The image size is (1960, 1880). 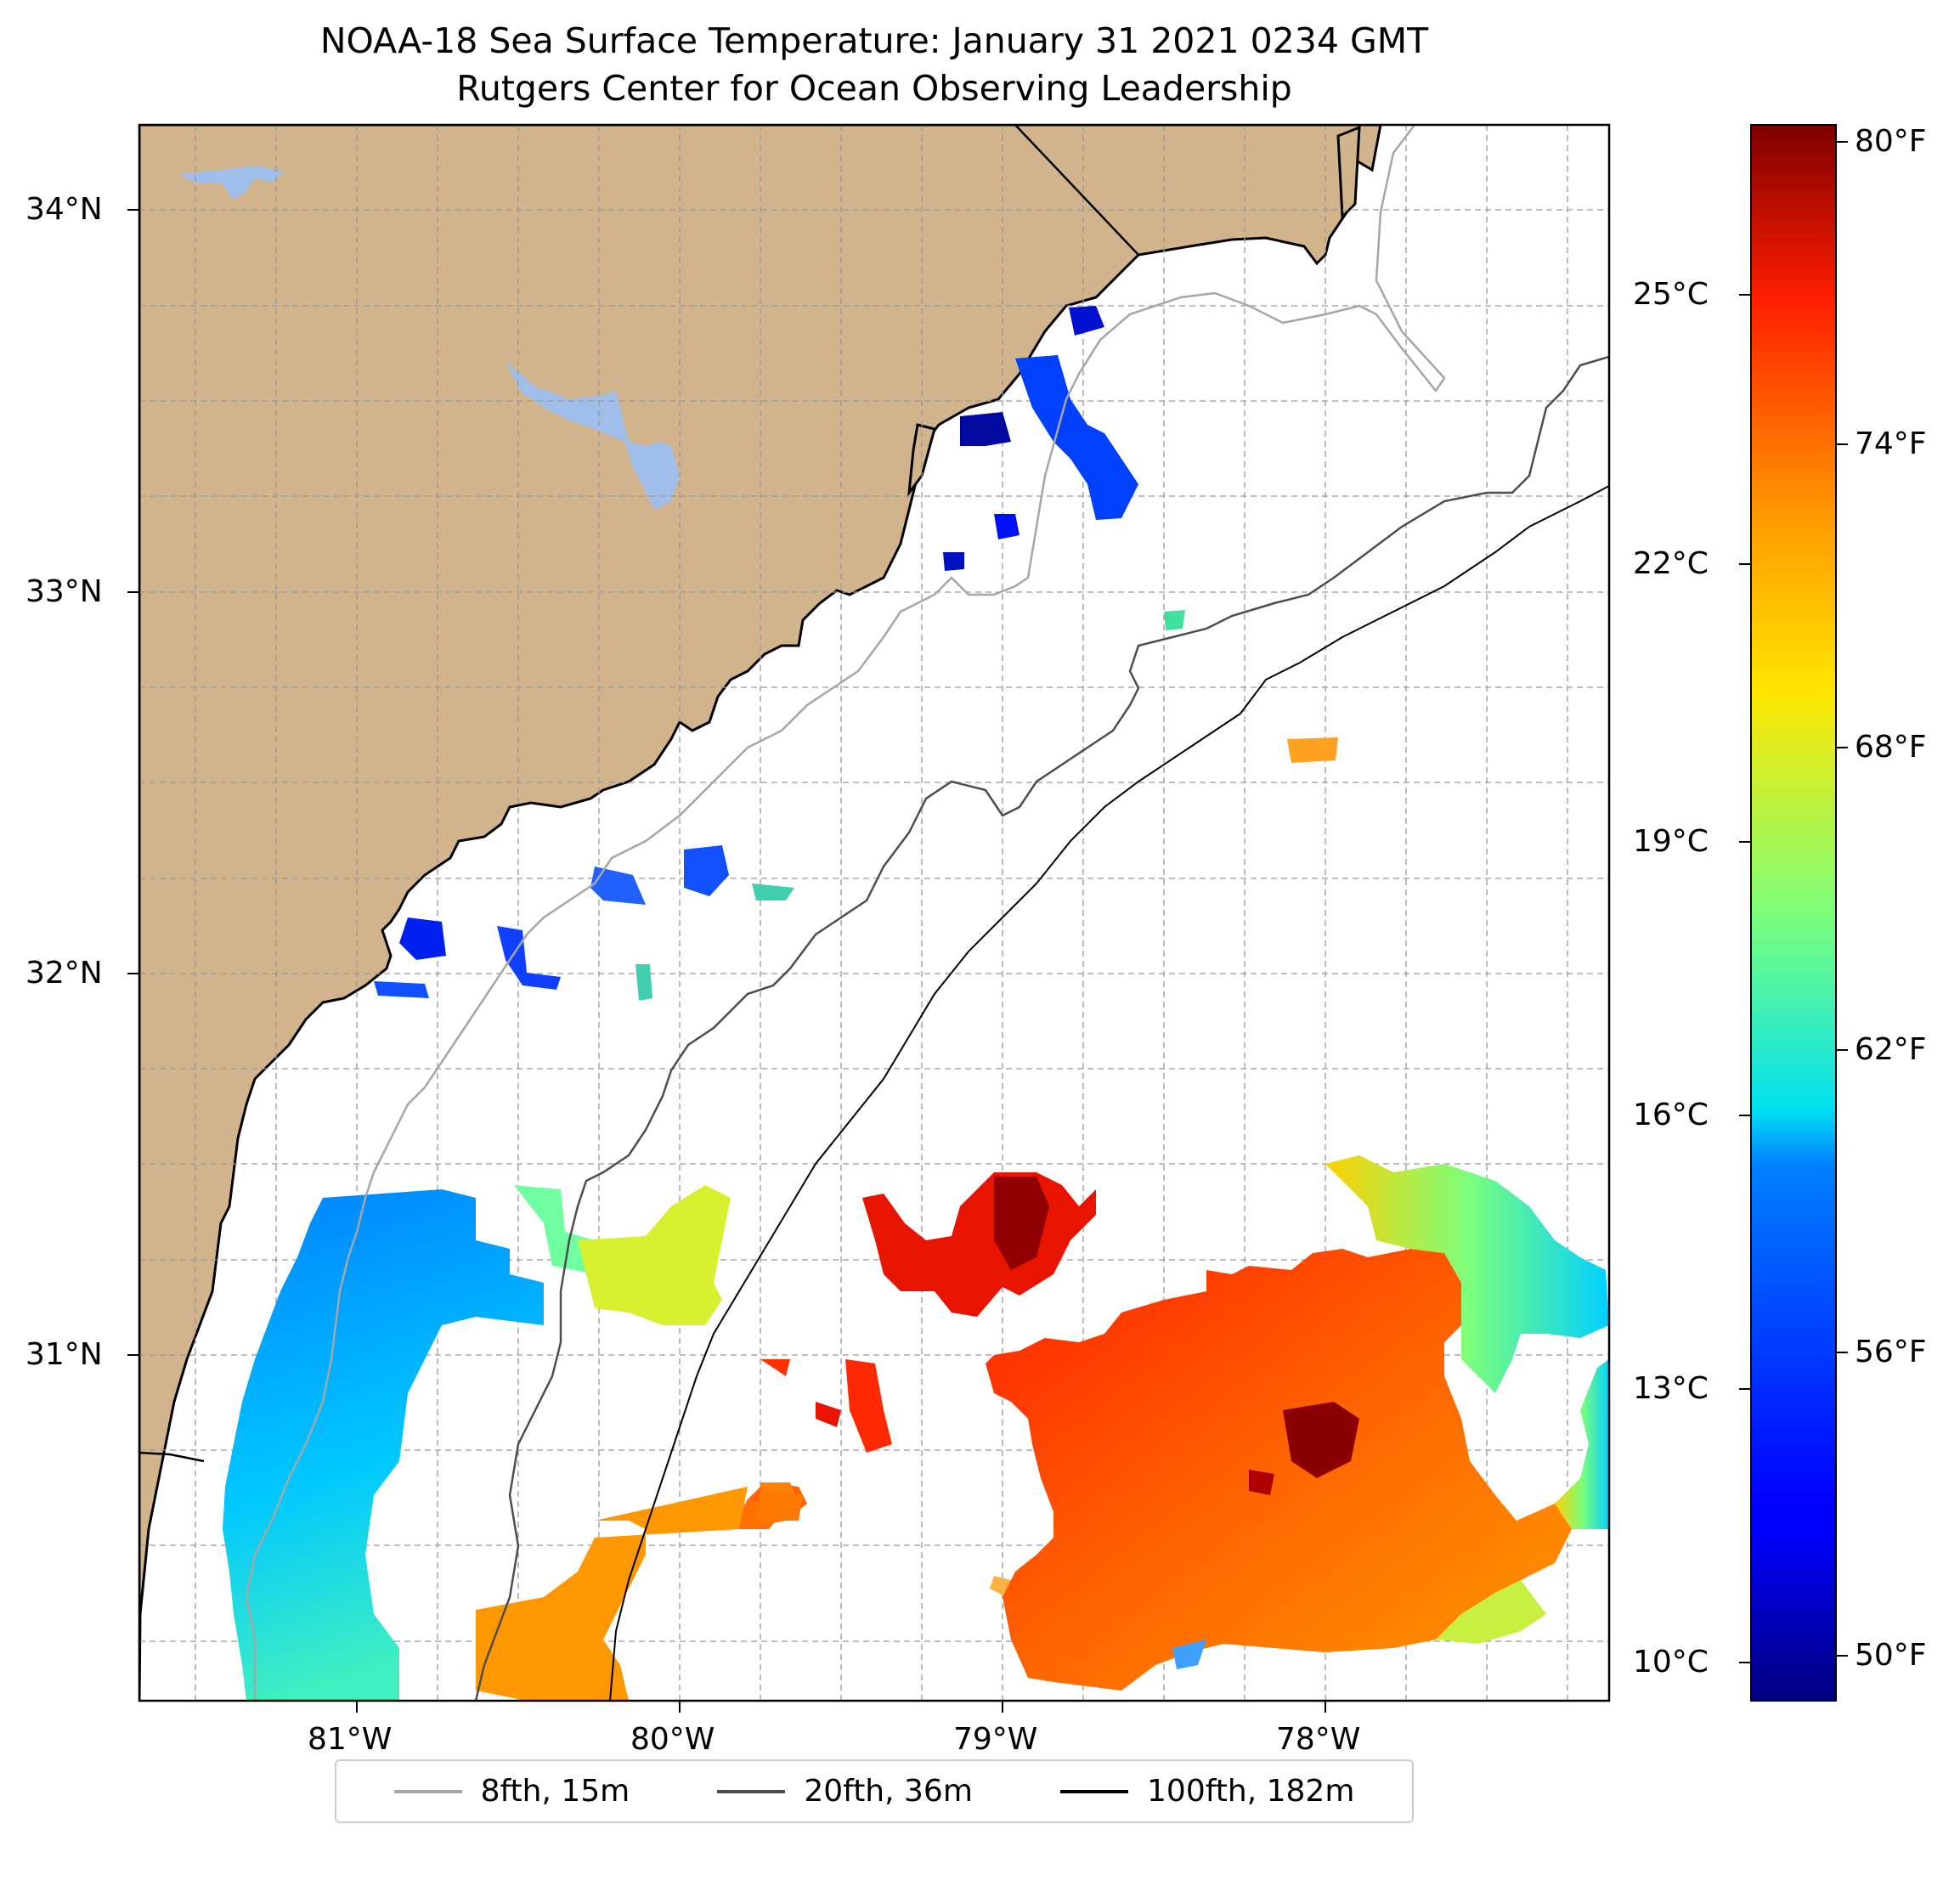 I want to click on isobath-legend: 8fth, 15m 20fth, 36m 100fth, 182m, so click(x=875, y=1791).